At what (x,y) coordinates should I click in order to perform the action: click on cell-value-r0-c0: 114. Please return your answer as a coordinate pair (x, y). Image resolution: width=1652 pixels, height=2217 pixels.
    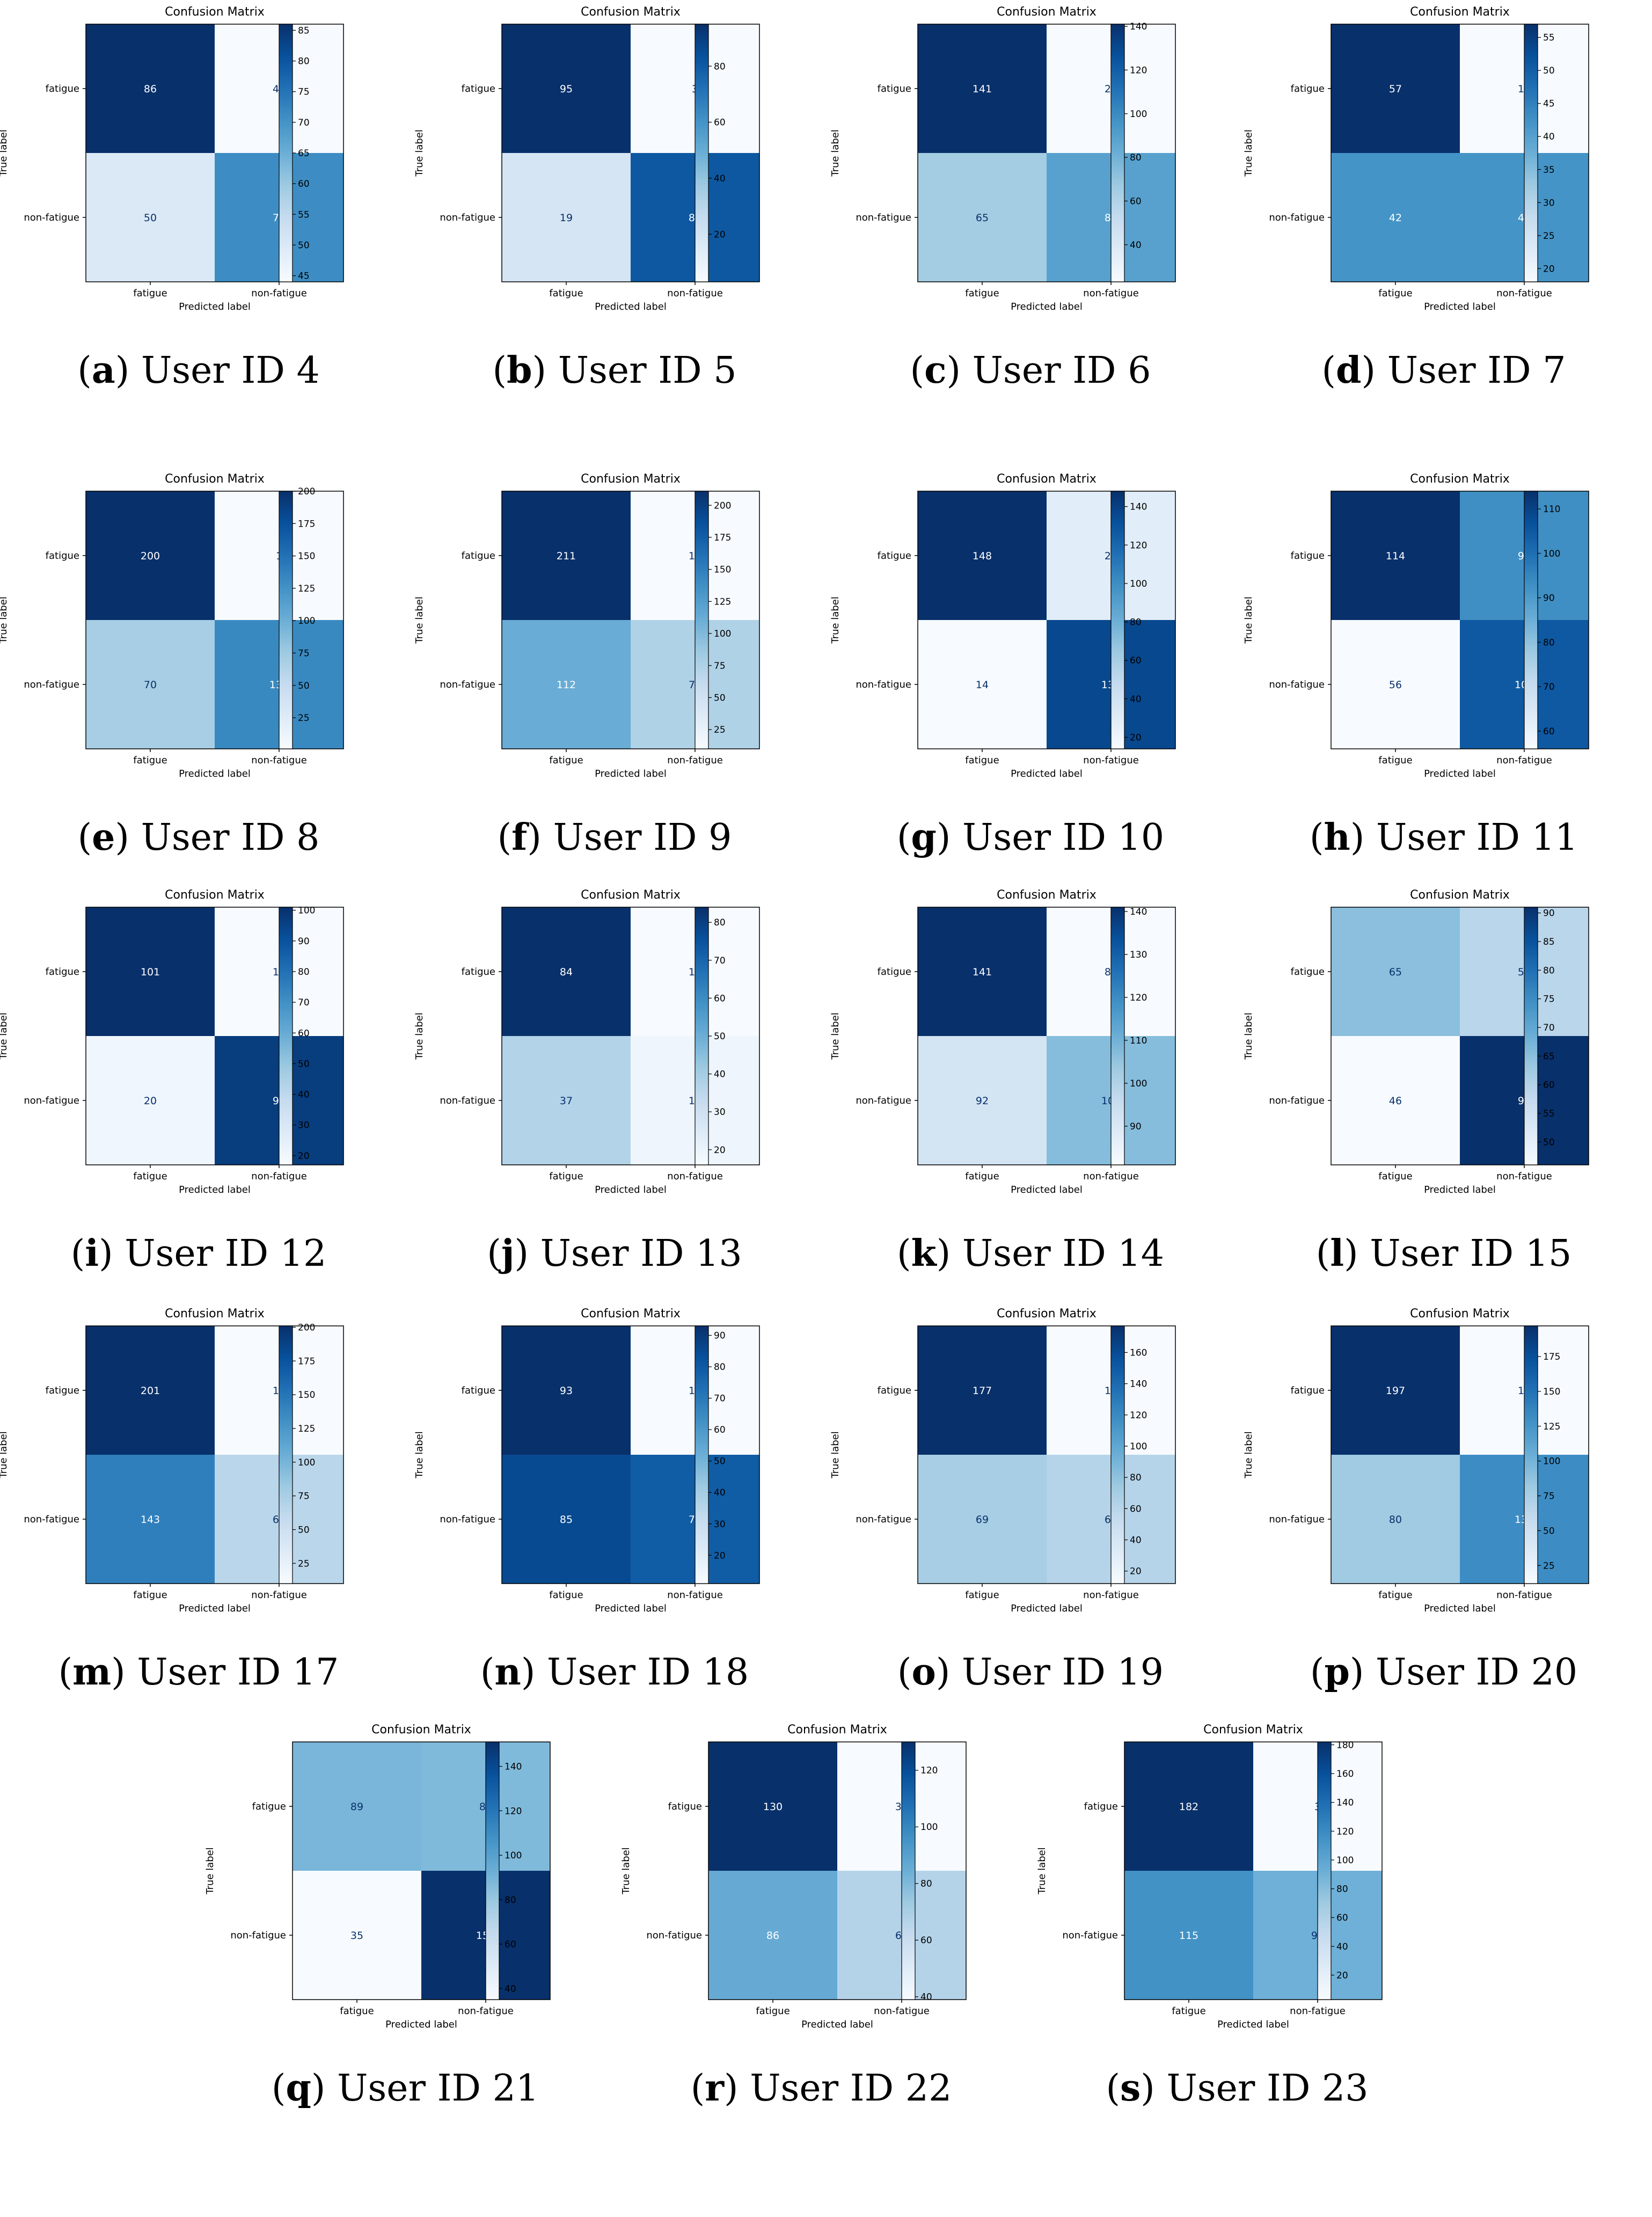
    Looking at the image, I should click on (1395, 556).